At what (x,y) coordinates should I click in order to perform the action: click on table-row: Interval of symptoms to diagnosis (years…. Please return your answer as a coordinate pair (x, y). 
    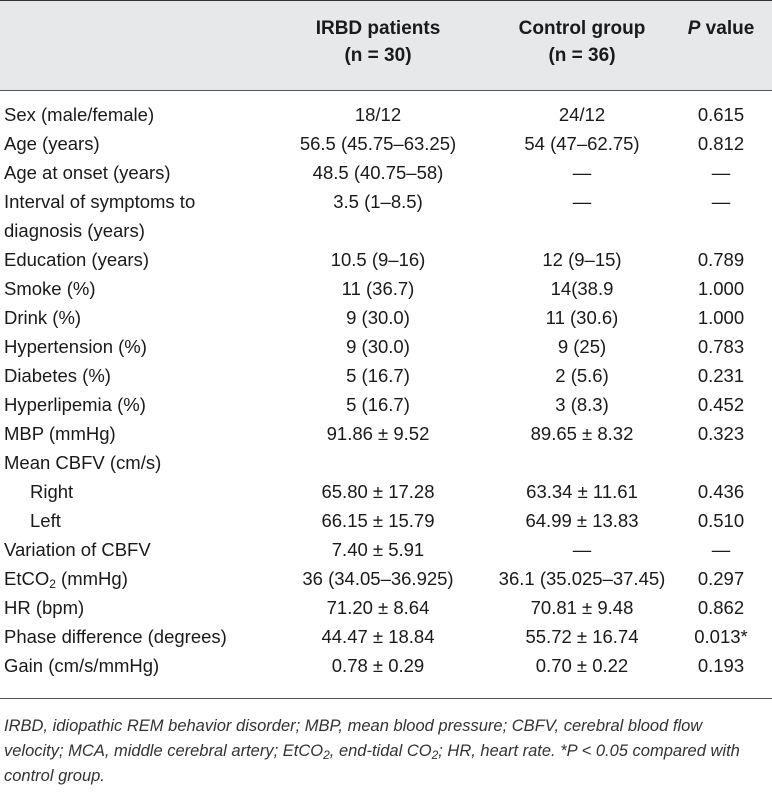
    Looking at the image, I should click on (386, 216).